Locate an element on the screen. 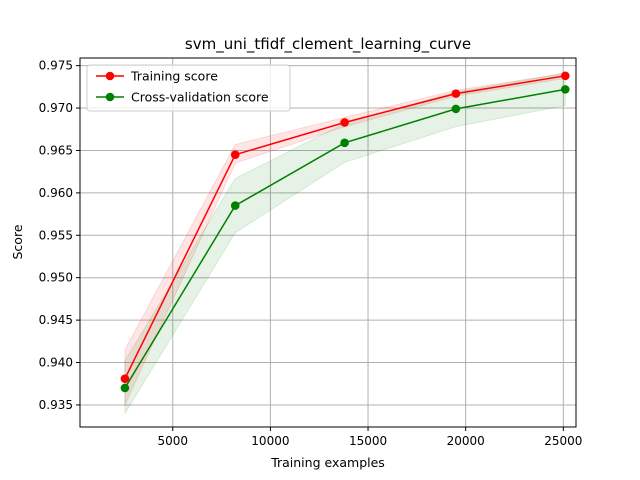 The width and height of the screenshot is (640, 480). y-tick-label: 0.970 is located at coordinates (56, 108).